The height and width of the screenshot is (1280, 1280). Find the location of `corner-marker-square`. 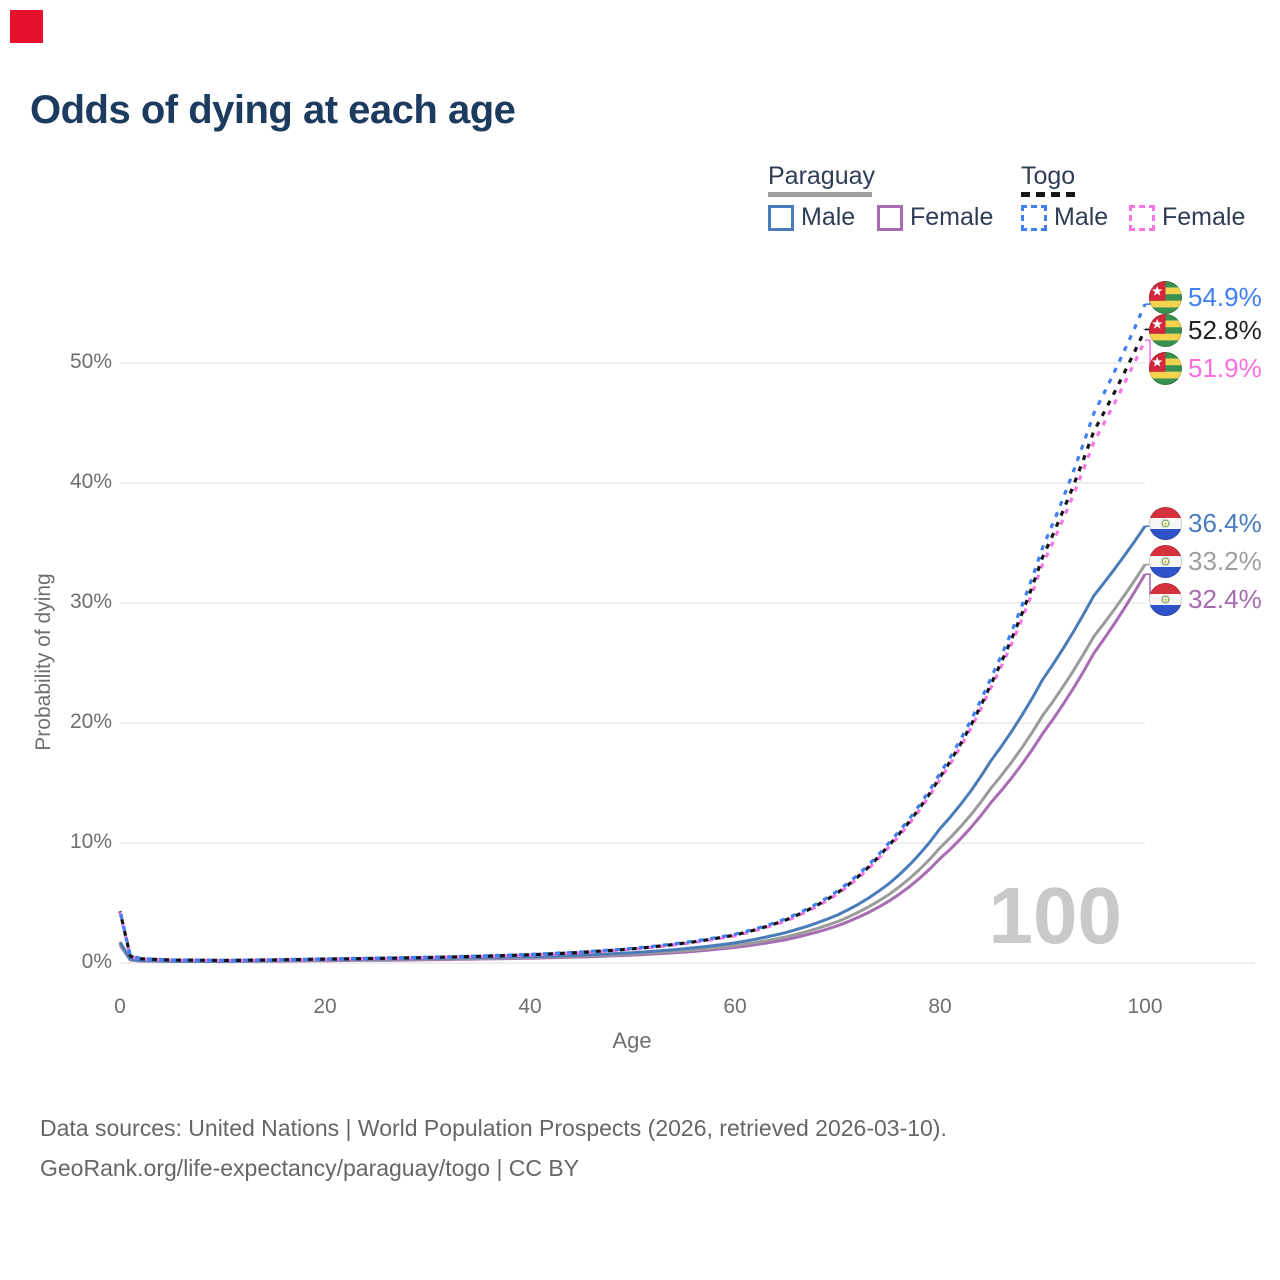

corner-marker-square is located at coordinates (26, 26).